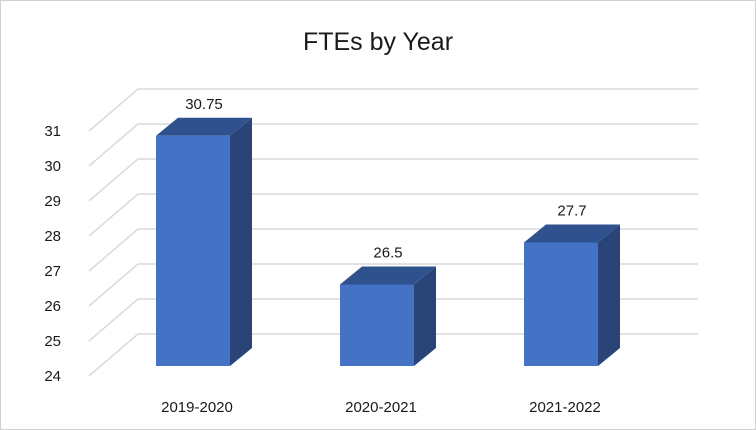 The image size is (756, 430). What do you see at coordinates (52, 254) in the screenshot?
I see `y-axis-ticks: 24 25 26 27 28 29 30 31` at bounding box center [52, 254].